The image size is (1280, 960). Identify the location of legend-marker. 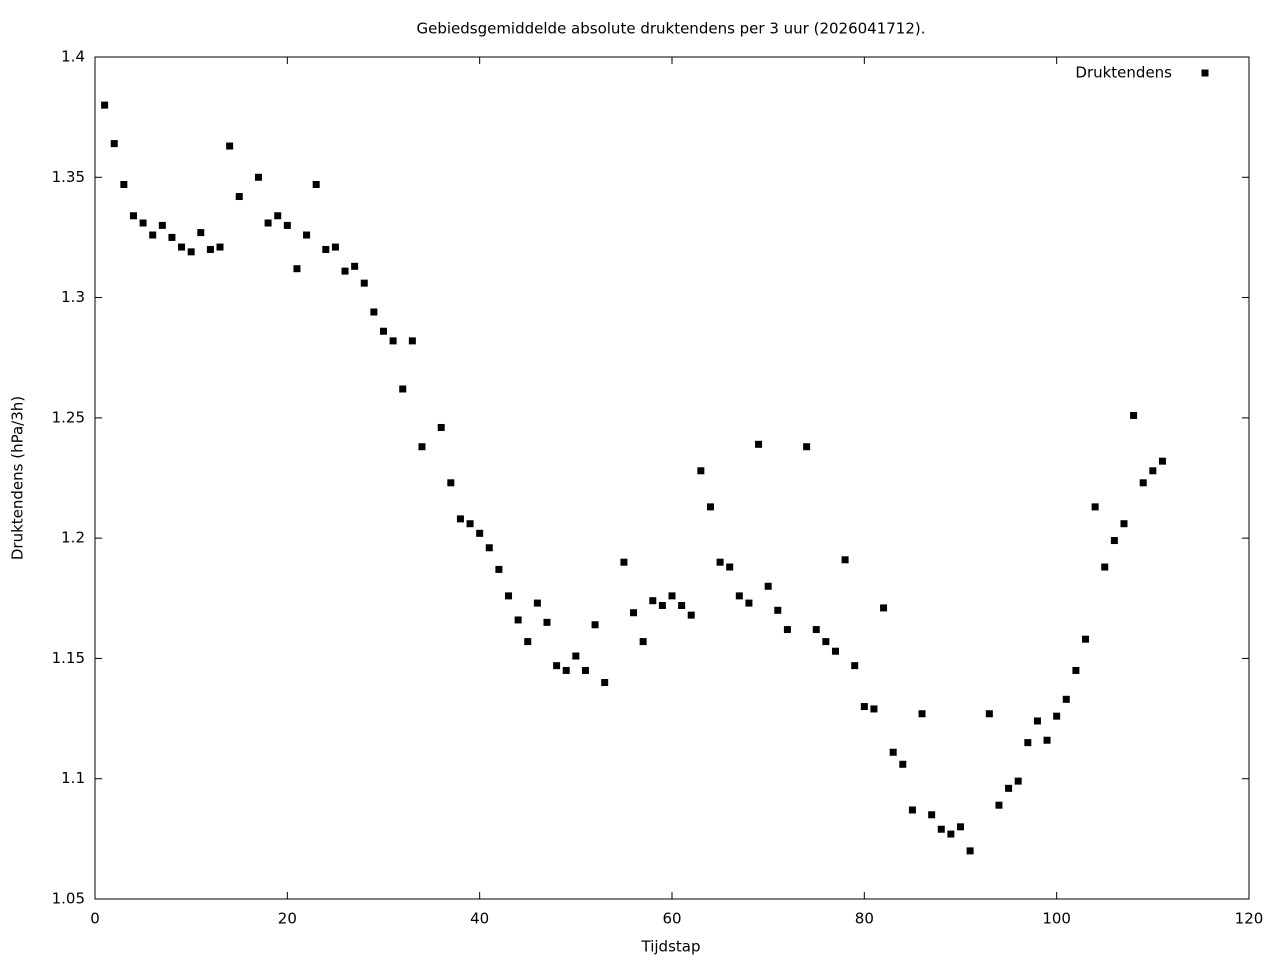
(1205, 73).